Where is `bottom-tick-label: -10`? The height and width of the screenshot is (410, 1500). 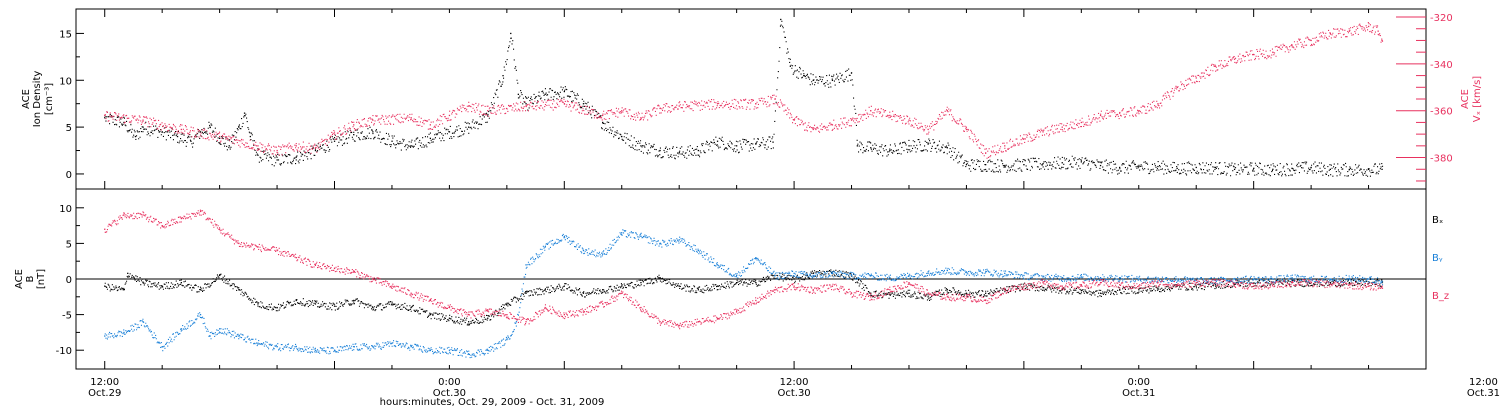 bottom-tick-label: -10 is located at coordinates (64, 351).